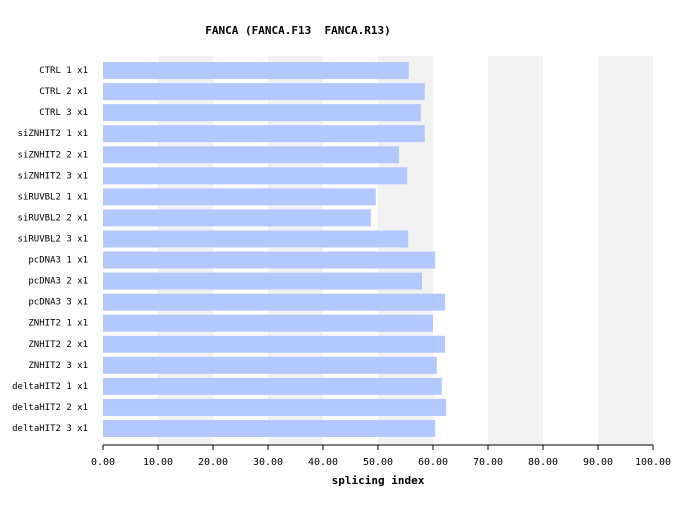  Describe the element at coordinates (63, 71) in the screenshot. I see `y-tick-label: CTRL 1 x1` at that location.